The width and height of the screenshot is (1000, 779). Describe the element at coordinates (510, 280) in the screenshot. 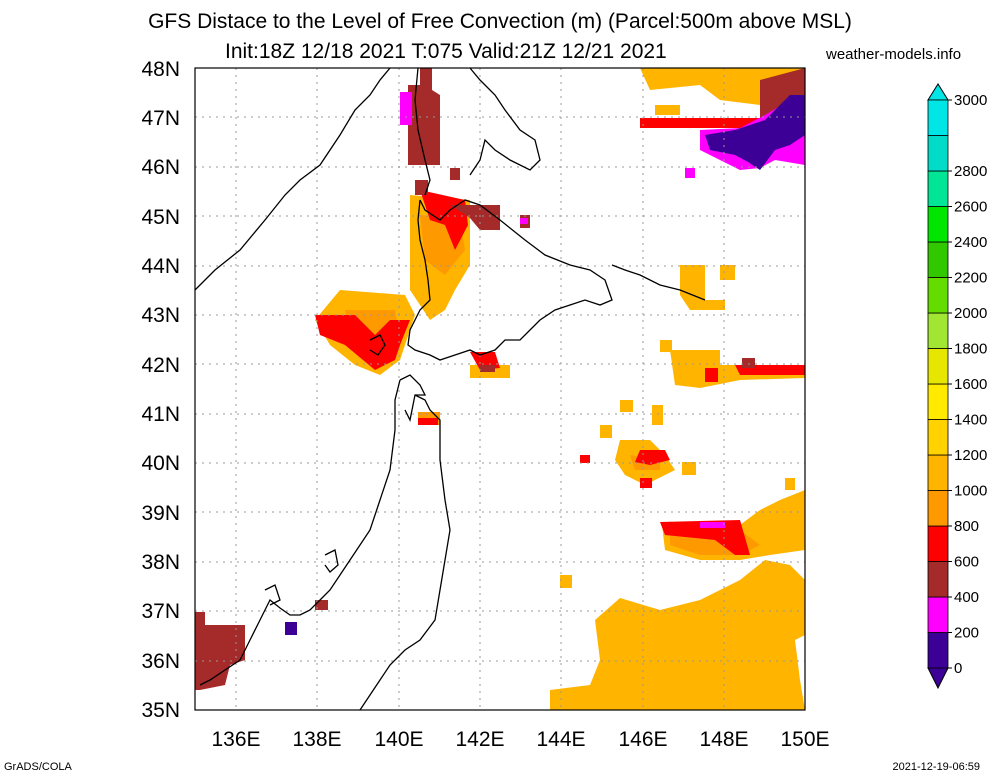

I see `coast-hokkaido` at that location.